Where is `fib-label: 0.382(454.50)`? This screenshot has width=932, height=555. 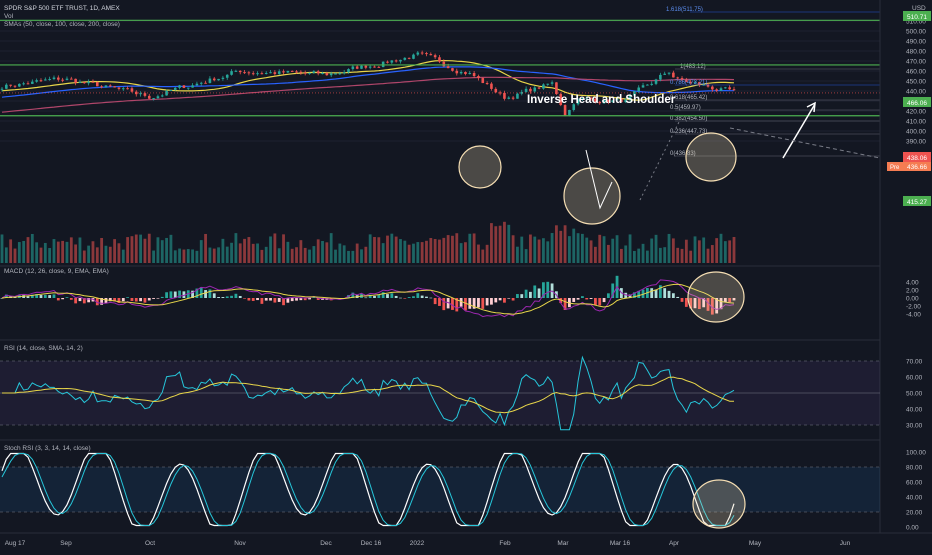 fib-label: 0.382(454.50) is located at coordinates (688, 119).